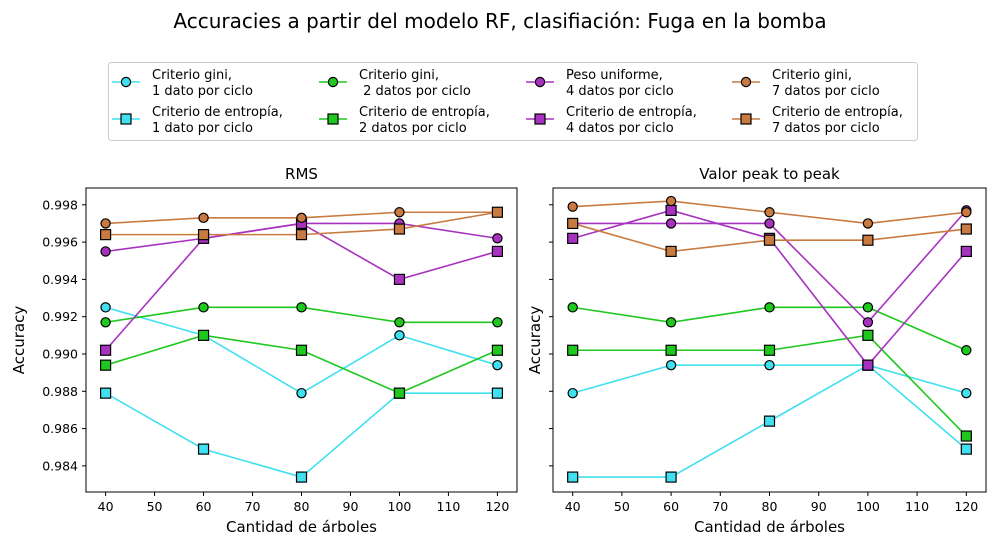 Image resolution: width=1000 pixels, height=550 pixels. I want to click on y-tick-label: 0.996, so click(60, 242).